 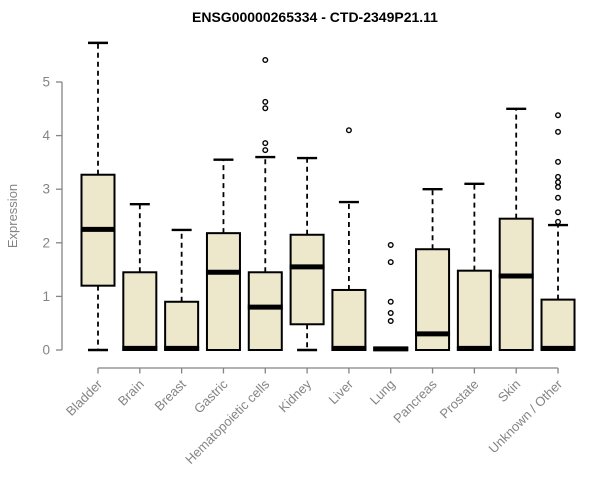 I want to click on x-axis-label-kidney: Kidney, so click(x=295, y=395).